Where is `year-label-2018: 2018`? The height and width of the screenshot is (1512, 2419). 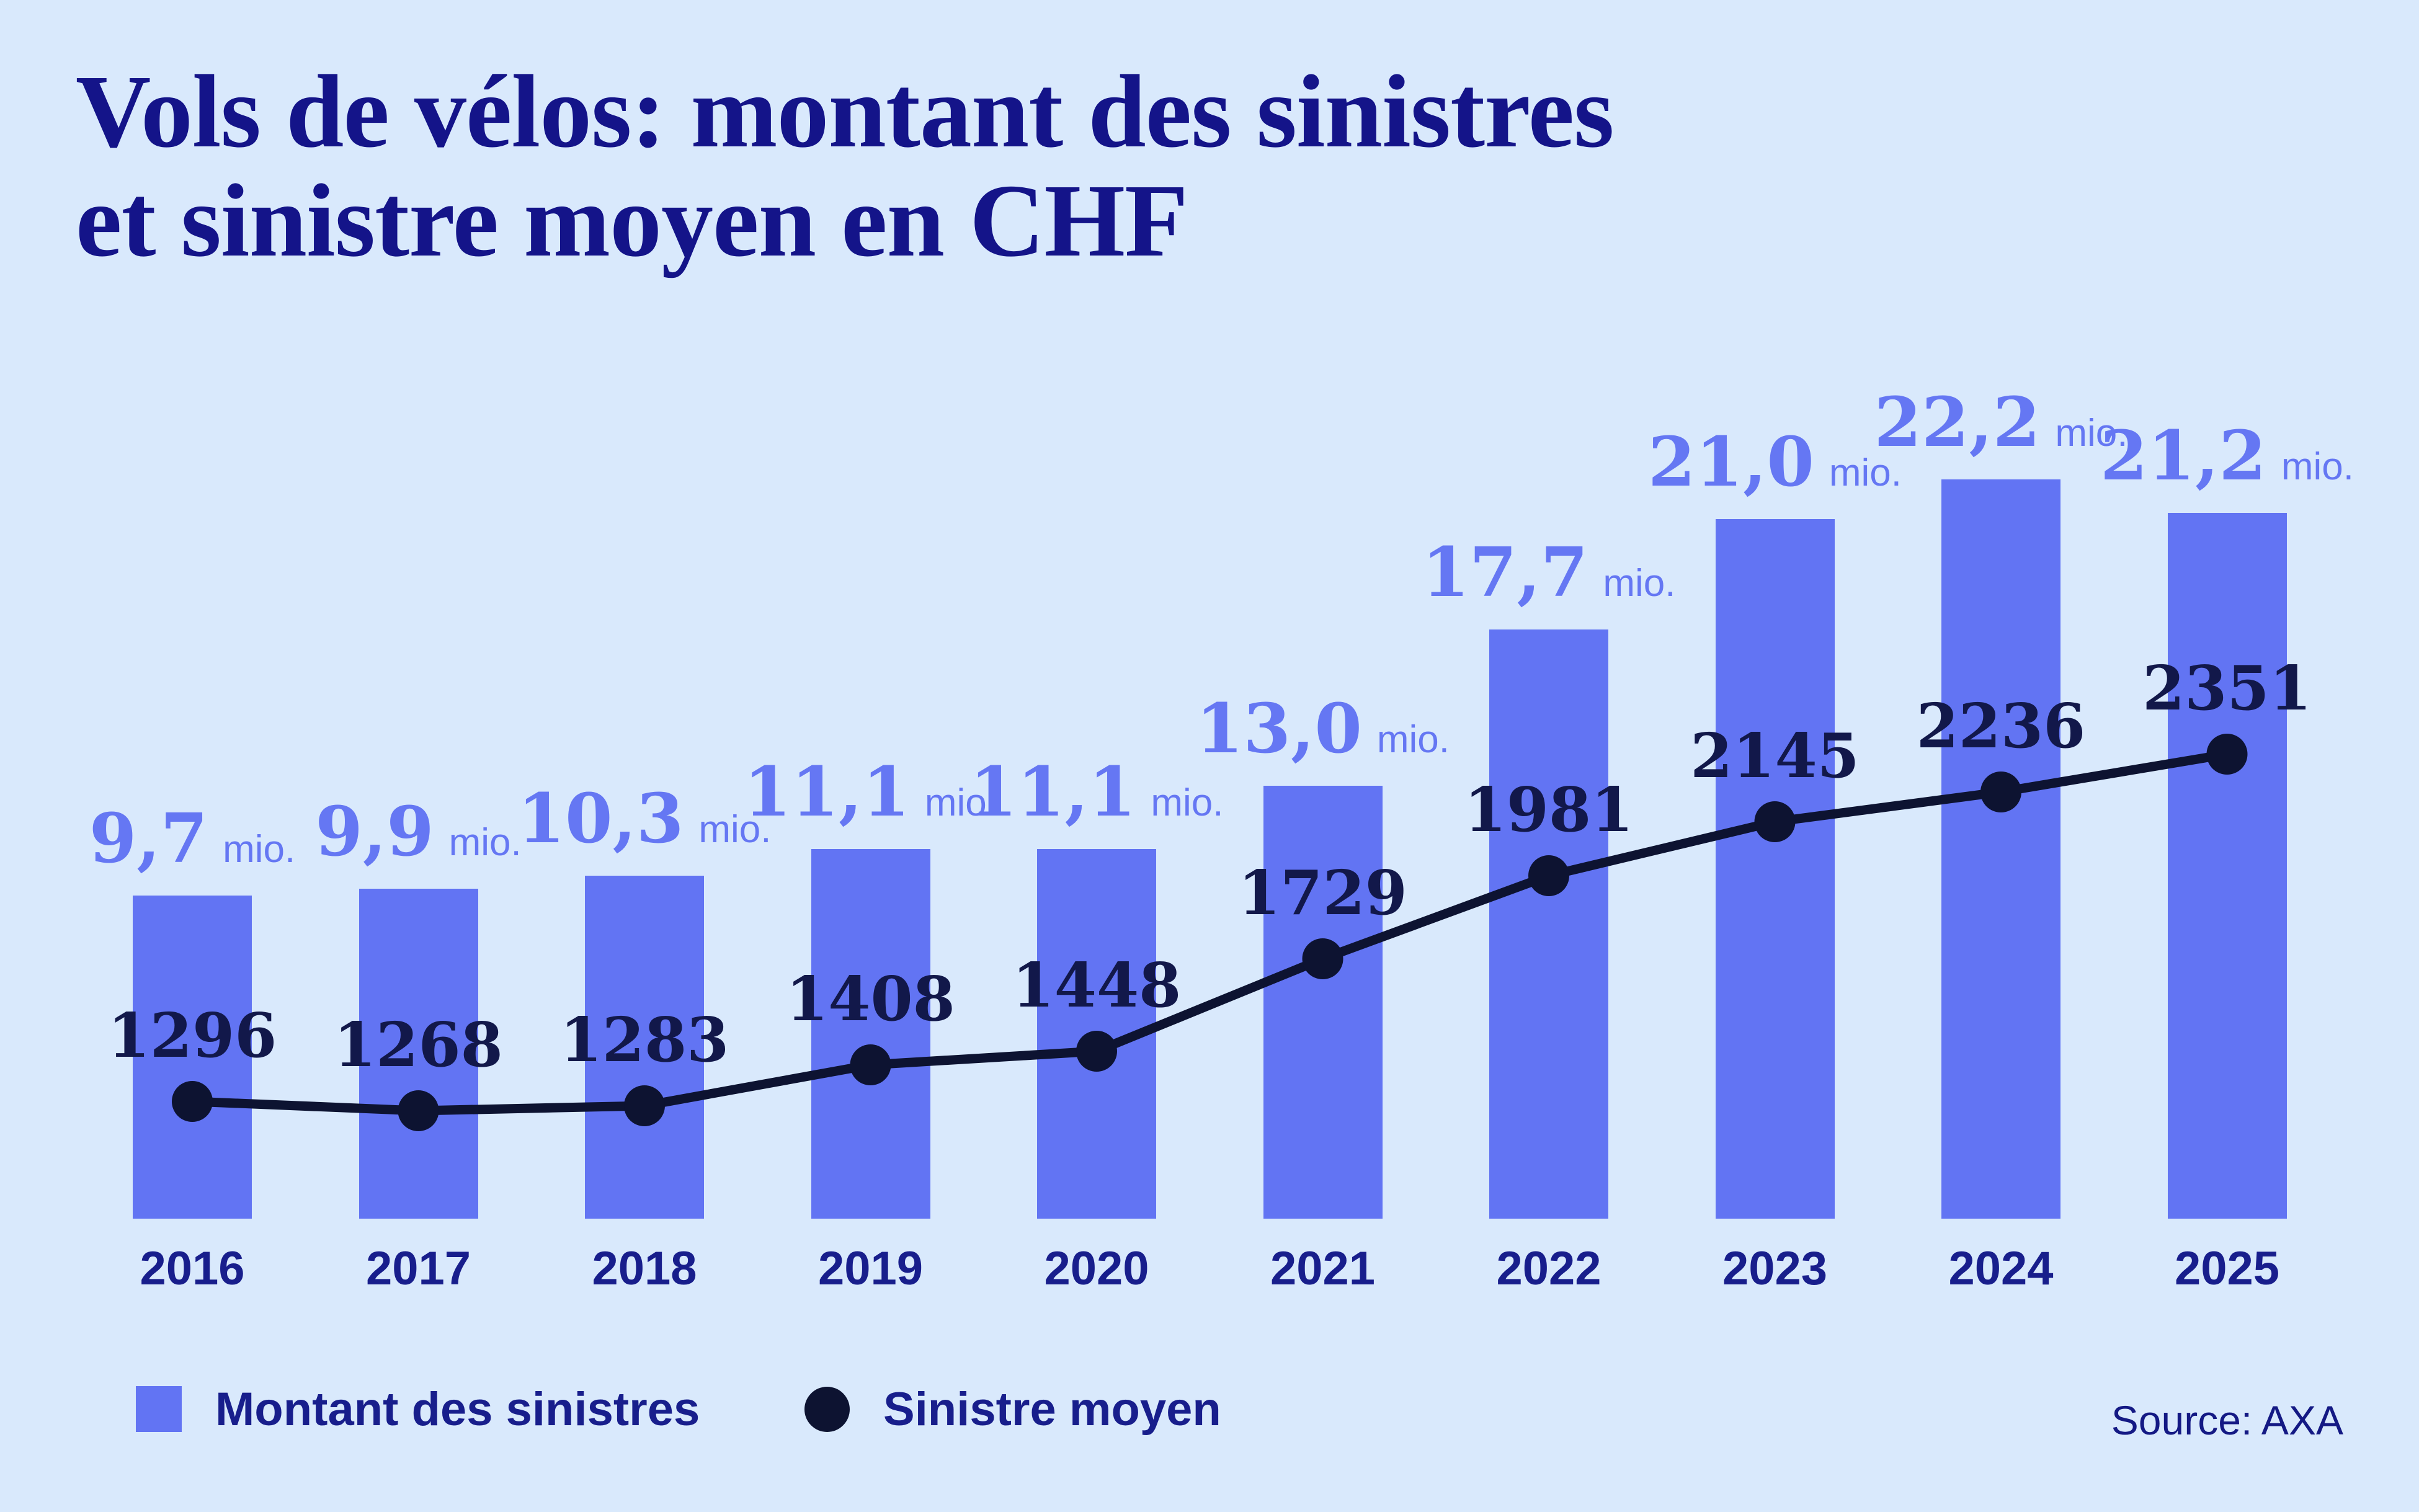 year-label-2018: 2018 is located at coordinates (644, 1268).